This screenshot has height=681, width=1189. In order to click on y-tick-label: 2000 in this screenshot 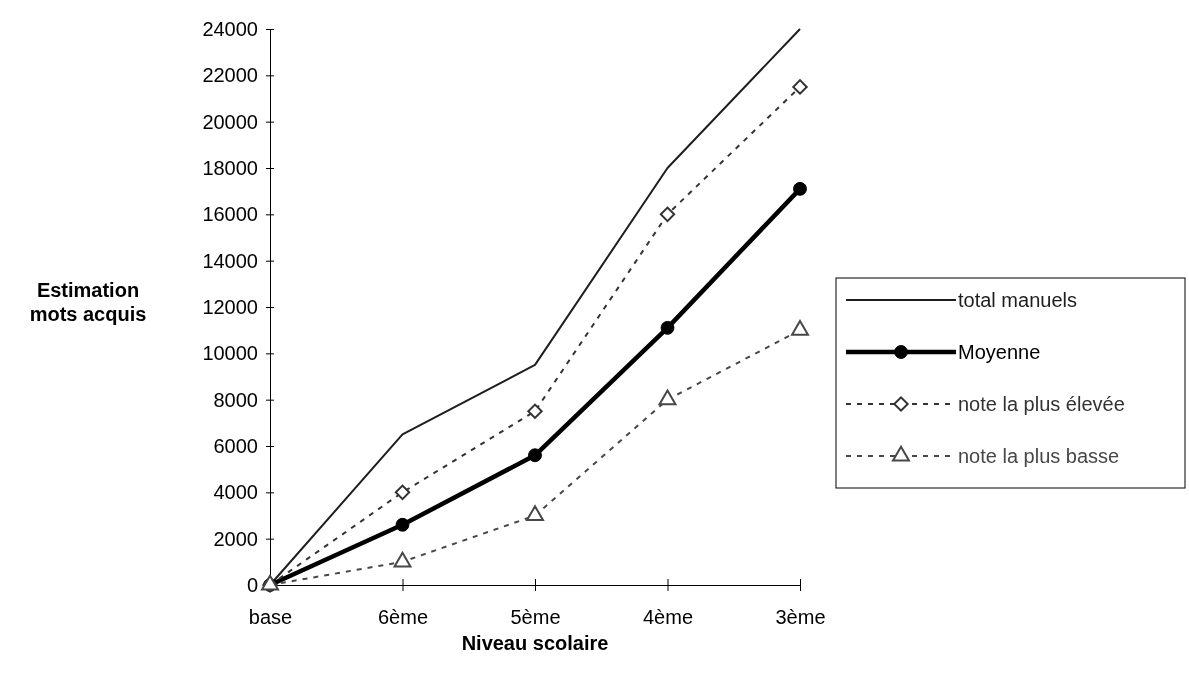, I will do `click(235, 538)`.